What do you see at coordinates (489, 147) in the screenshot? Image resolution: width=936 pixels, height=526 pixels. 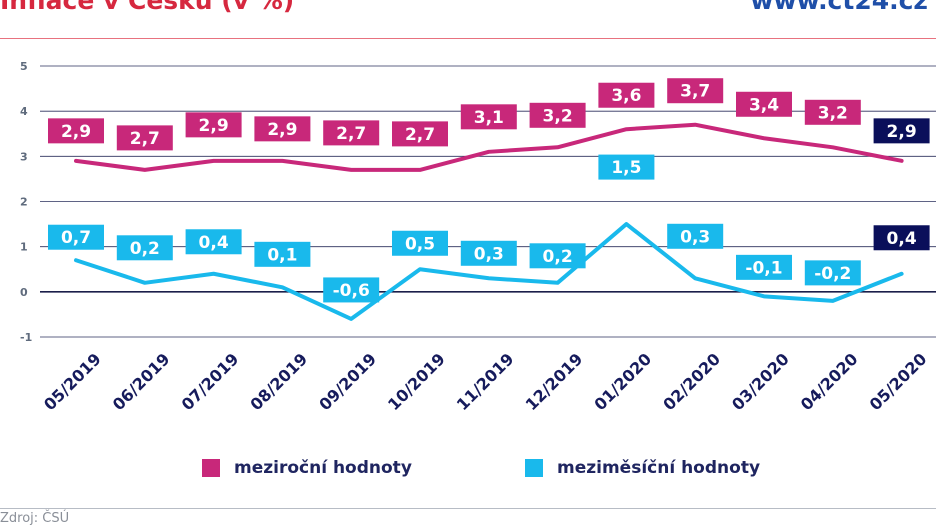 I see `series-line-yoy` at bounding box center [489, 147].